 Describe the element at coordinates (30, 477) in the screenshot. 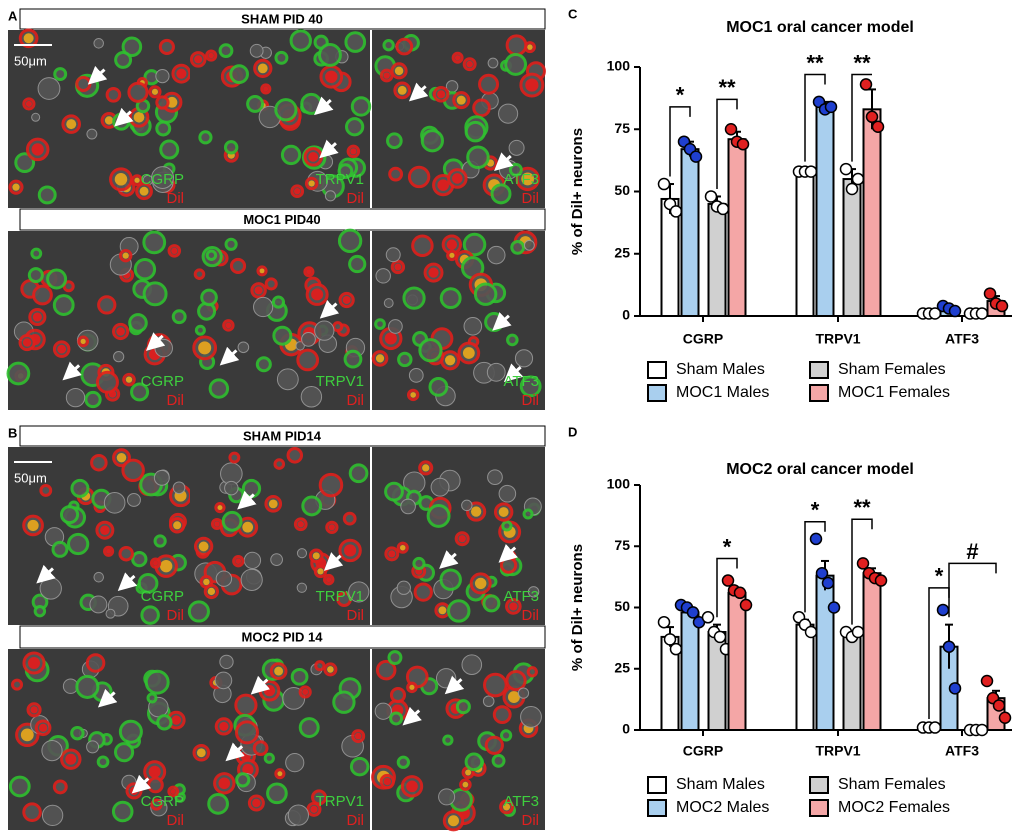

I see `scale-label: 50μm` at that location.